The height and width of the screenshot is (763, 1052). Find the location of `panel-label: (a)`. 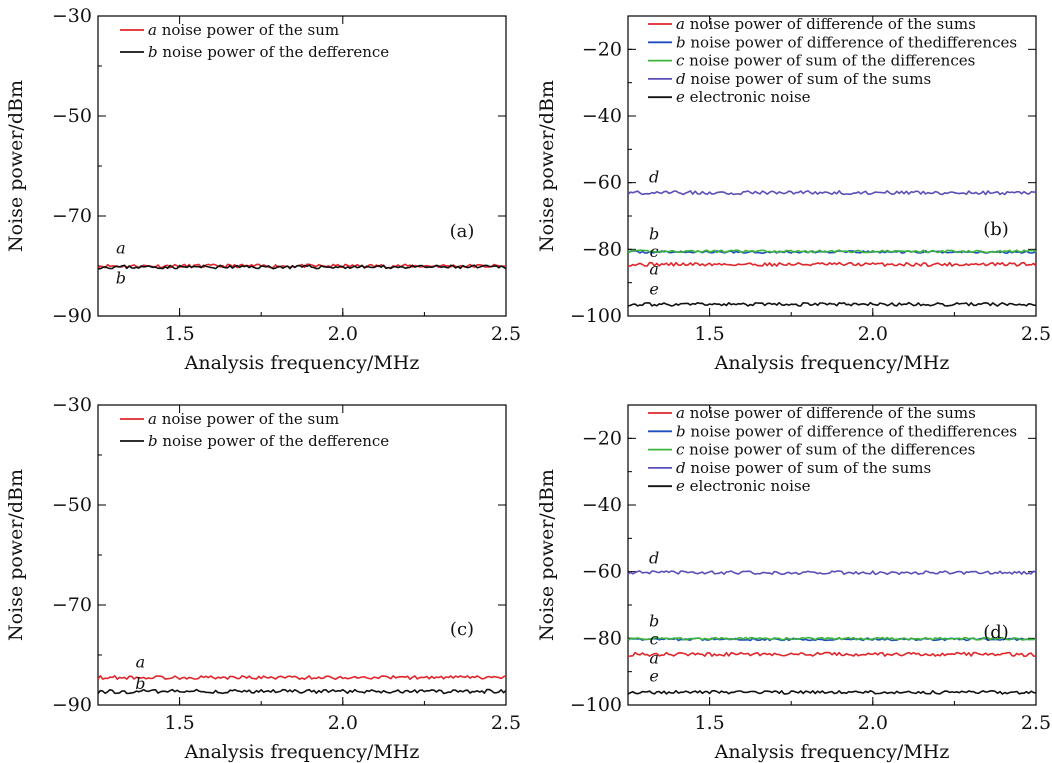

panel-label: (a) is located at coordinates (462, 231).